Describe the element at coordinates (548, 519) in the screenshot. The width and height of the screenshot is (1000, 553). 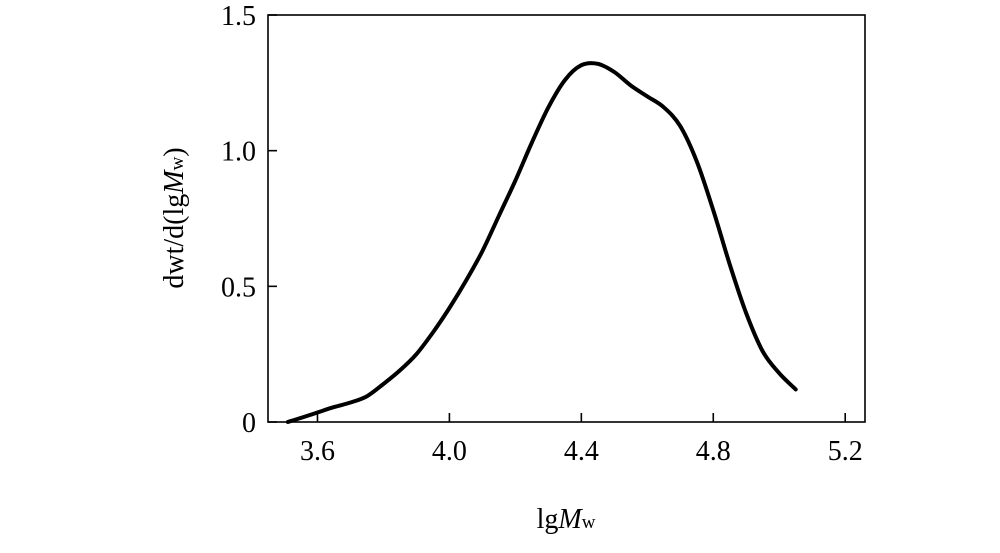
I see `x-axis-label-main: lg` at that location.